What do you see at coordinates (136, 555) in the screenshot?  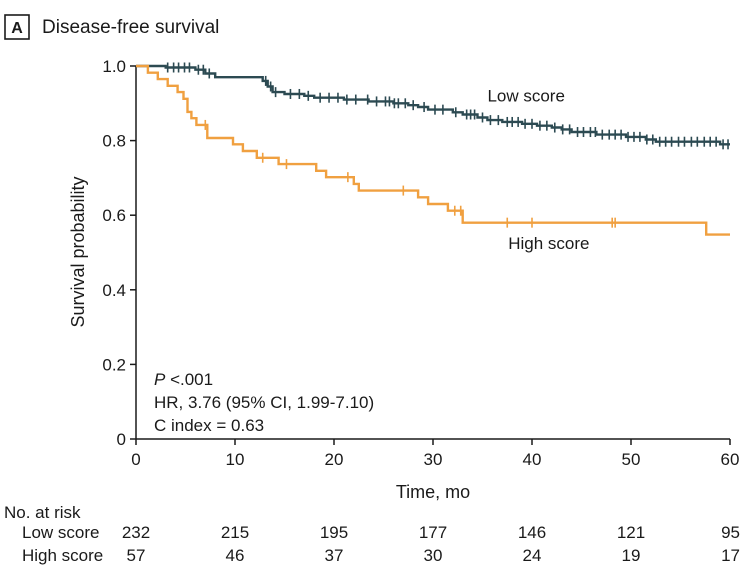 I see `risk-value-high-score: 57` at bounding box center [136, 555].